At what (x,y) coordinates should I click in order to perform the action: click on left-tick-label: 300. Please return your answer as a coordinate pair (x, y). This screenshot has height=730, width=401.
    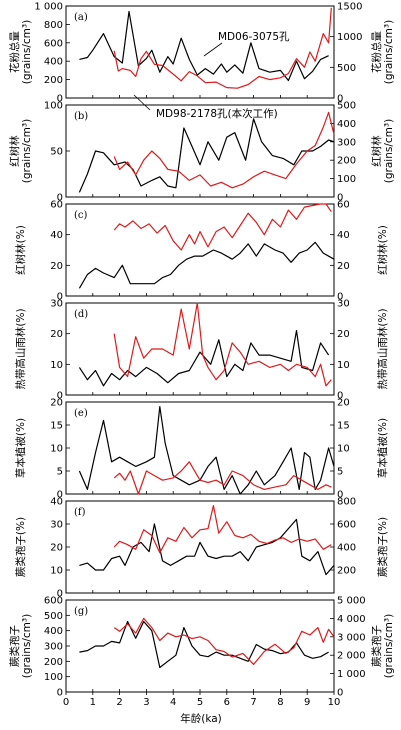
    Looking at the image, I should click on (53, 647).